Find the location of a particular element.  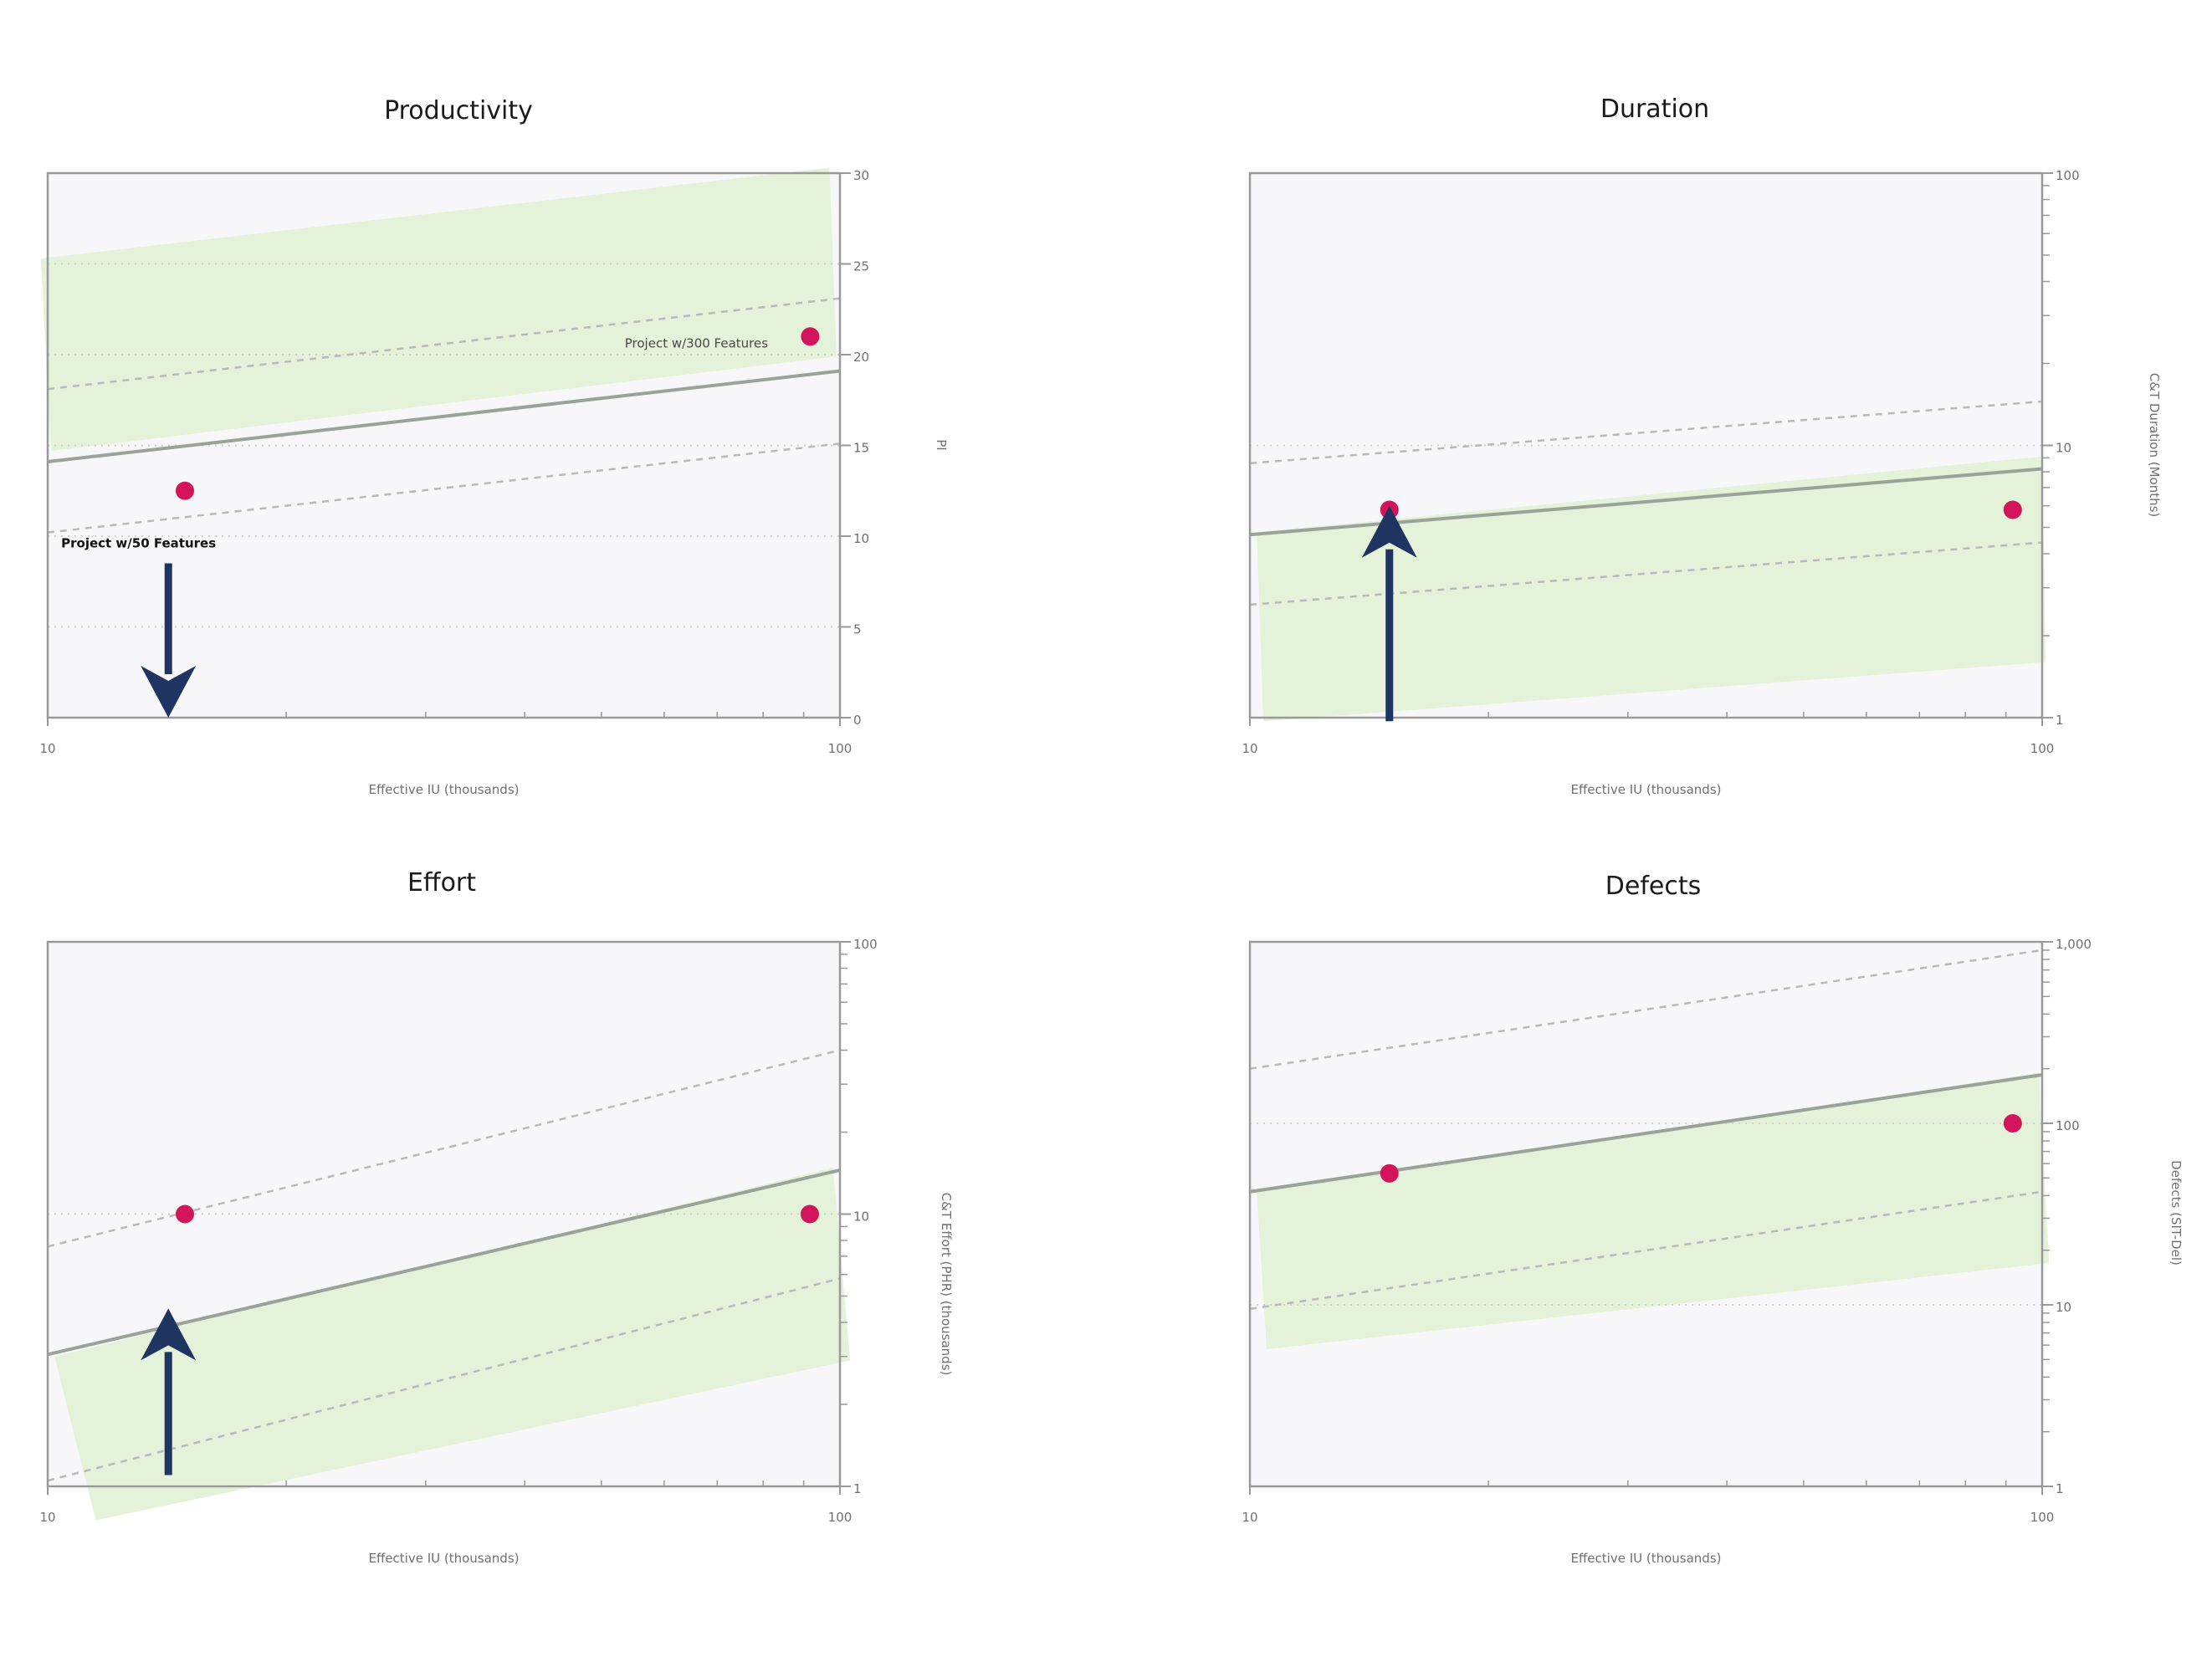

y-axis-label: PI is located at coordinates (941, 445).